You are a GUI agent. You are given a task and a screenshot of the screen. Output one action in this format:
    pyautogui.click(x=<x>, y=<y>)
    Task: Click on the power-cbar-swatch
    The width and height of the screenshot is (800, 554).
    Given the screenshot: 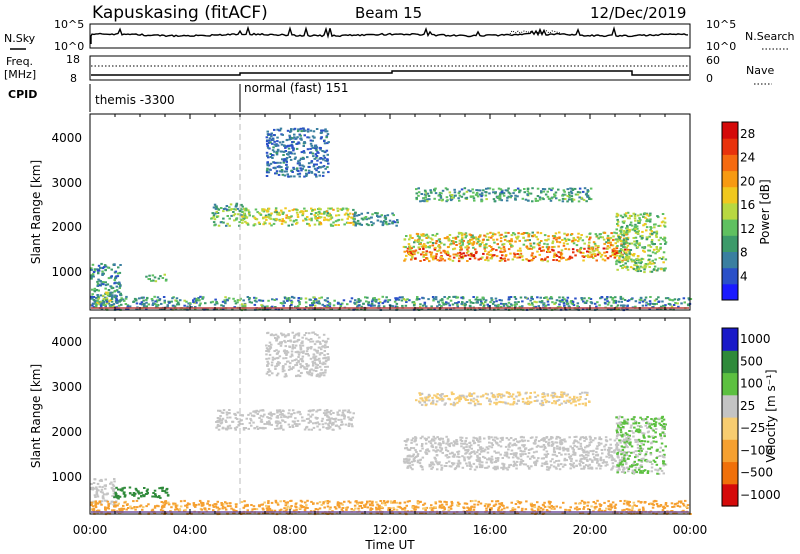 What is the action you would take?
    pyautogui.click(x=730, y=260)
    